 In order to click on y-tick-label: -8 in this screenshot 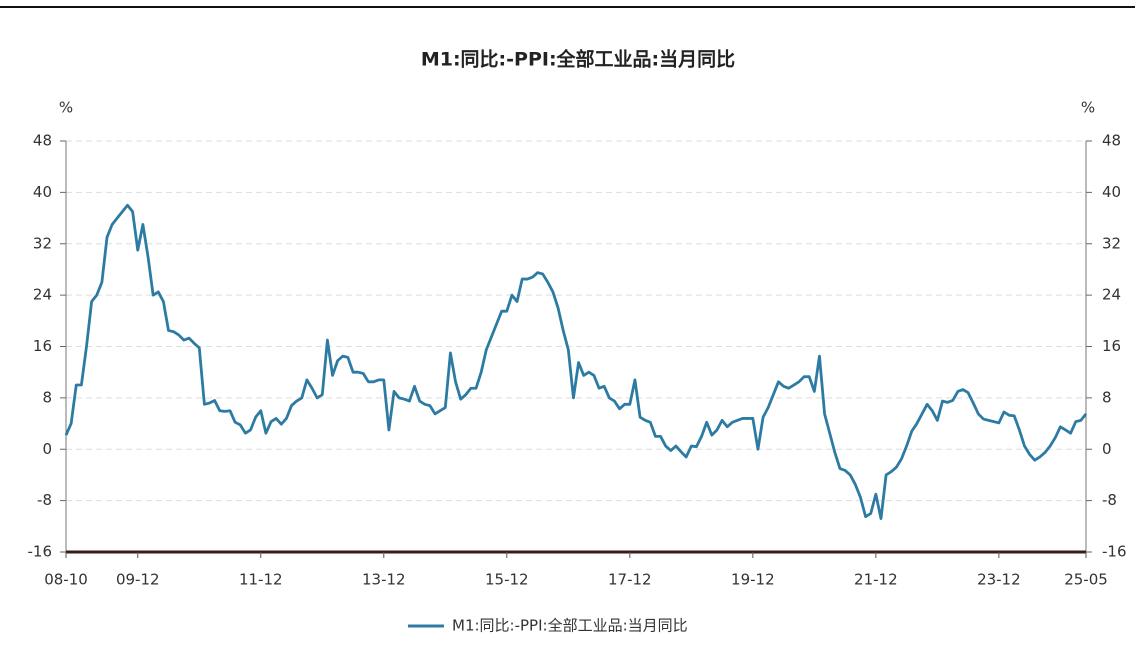, I will do `click(44, 500)`.